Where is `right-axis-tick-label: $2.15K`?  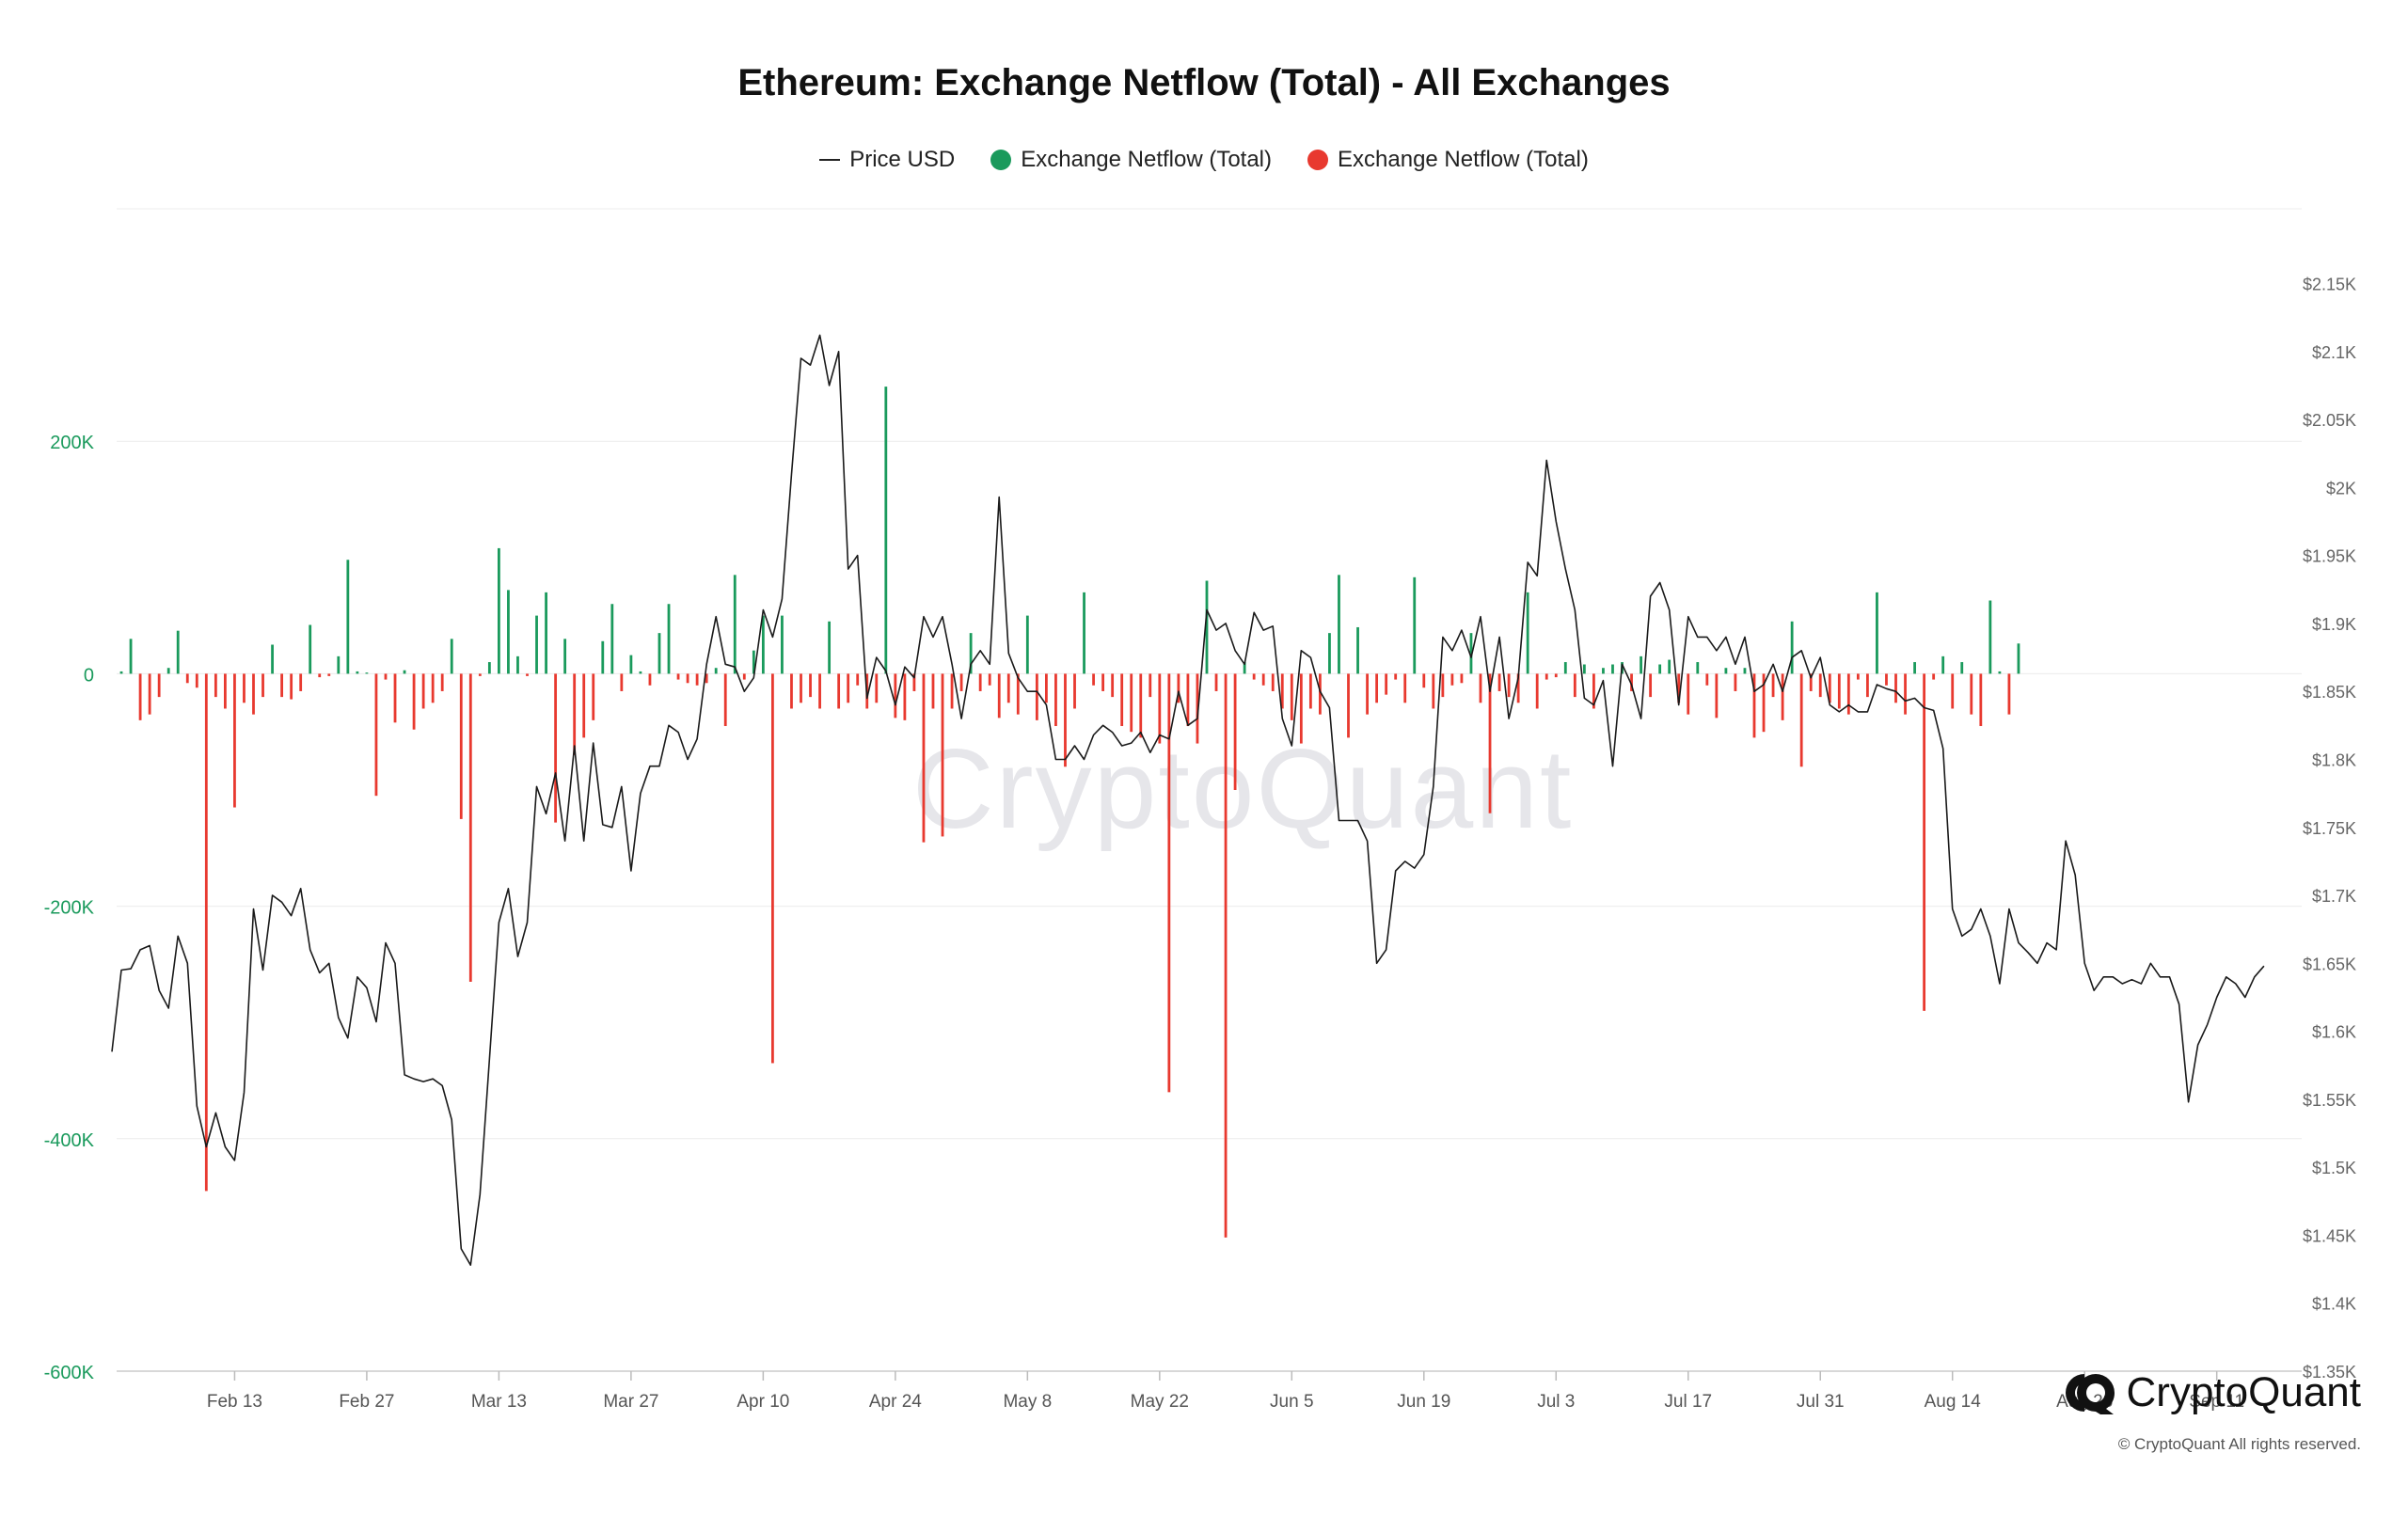 right-axis-tick-label: $2.15K is located at coordinates (2330, 285).